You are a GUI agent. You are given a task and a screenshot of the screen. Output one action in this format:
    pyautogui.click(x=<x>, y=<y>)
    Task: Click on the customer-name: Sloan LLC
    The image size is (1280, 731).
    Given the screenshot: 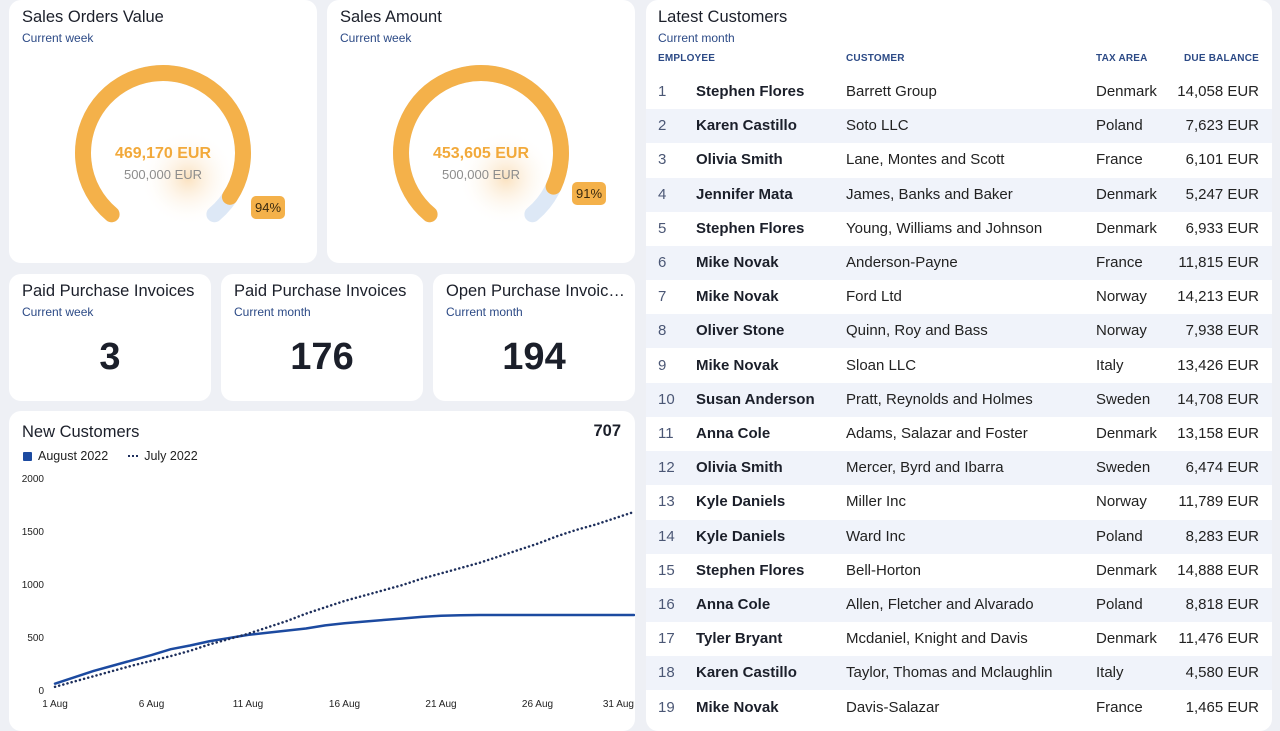 What is the action you would take?
    pyautogui.click(x=881, y=365)
    